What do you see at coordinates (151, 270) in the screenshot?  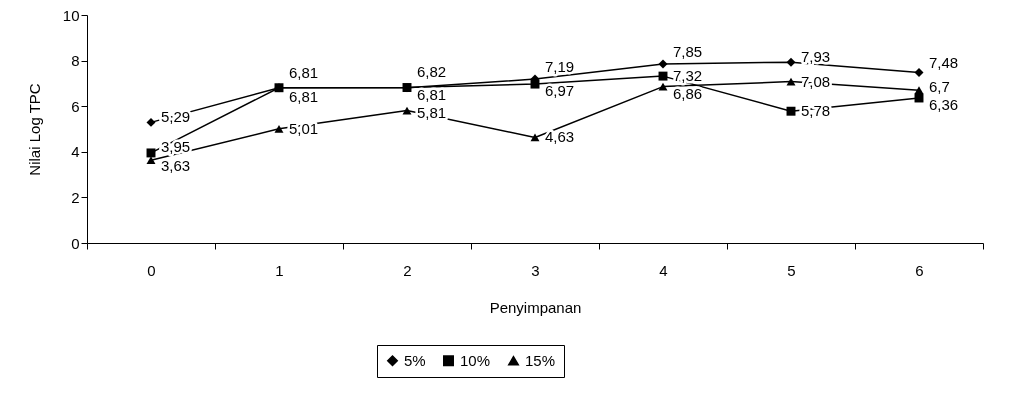 I see `x-tick-label: 0` at bounding box center [151, 270].